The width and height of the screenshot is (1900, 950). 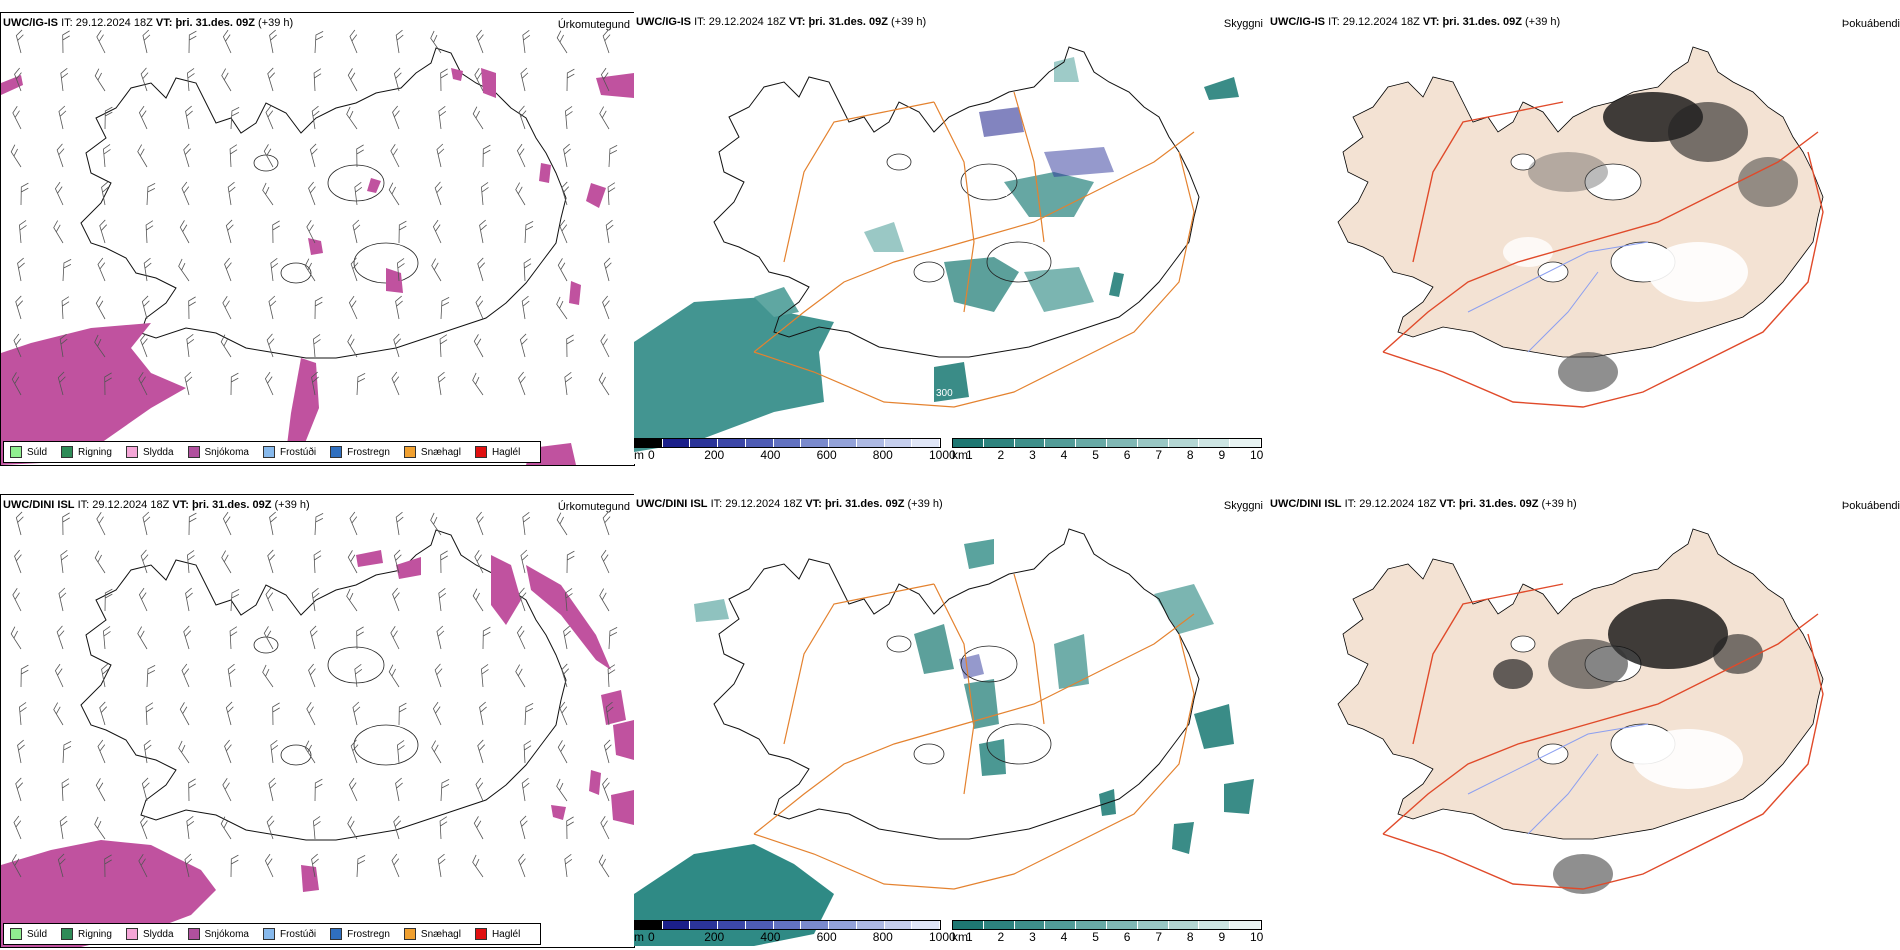 I want to click on colorbar-tick: 9, so click(x=1222, y=937).